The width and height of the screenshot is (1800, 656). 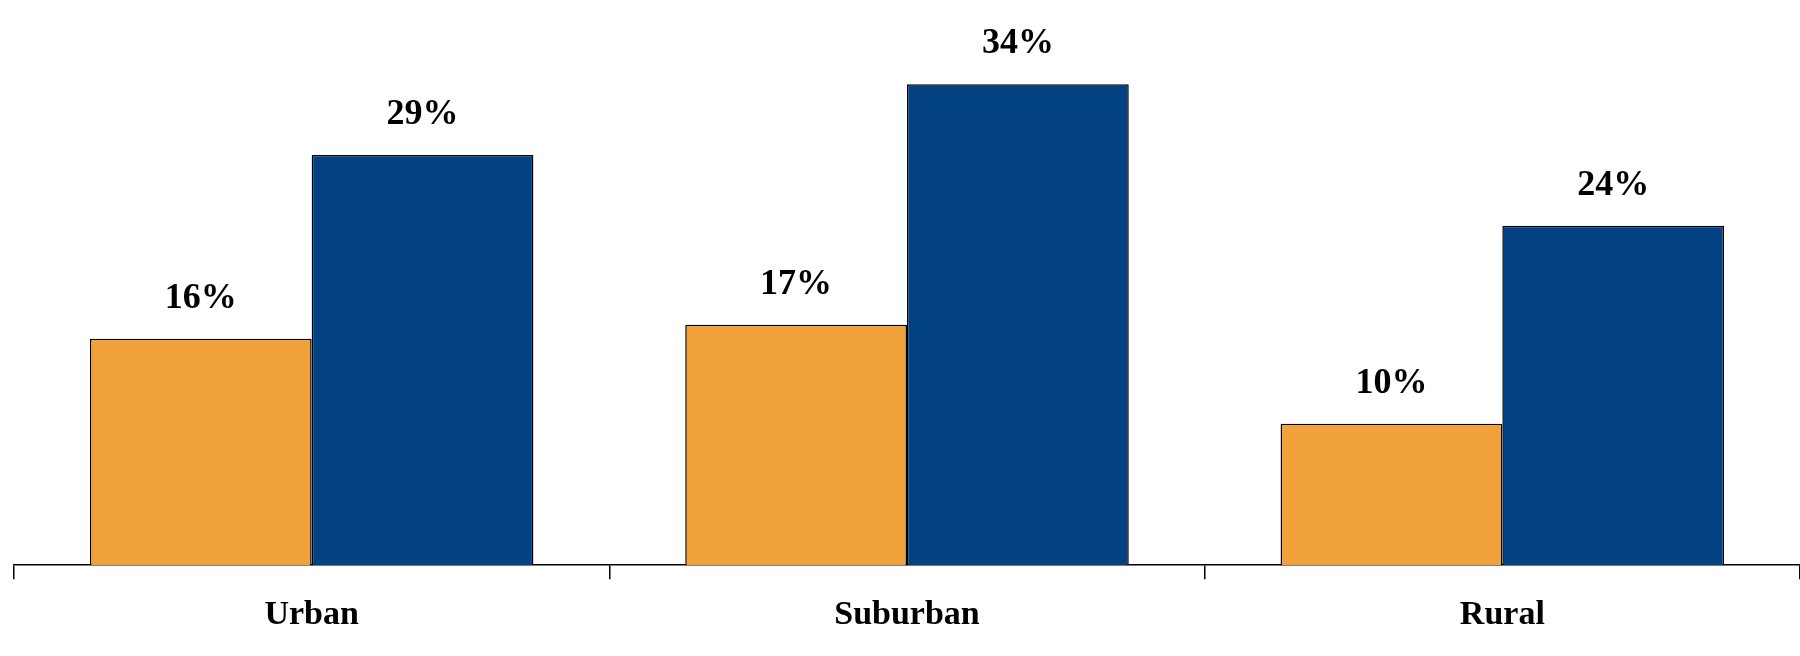 I want to click on data-label: 34%, so click(x=1017, y=41).